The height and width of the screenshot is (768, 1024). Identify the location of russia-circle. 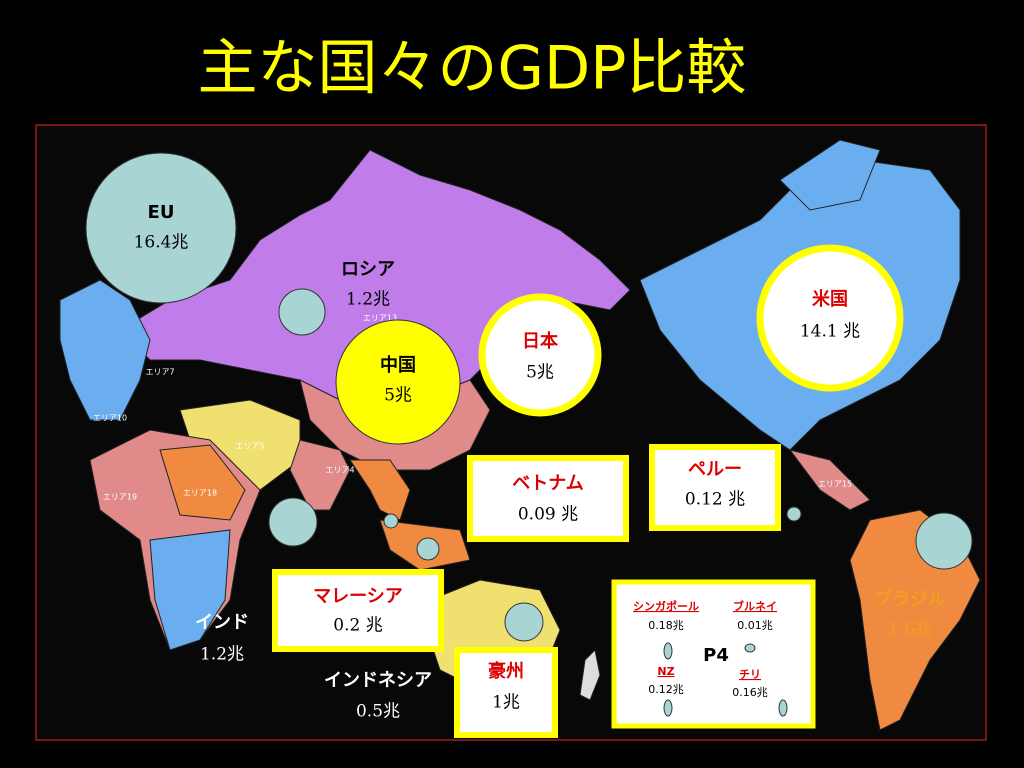
(302, 312).